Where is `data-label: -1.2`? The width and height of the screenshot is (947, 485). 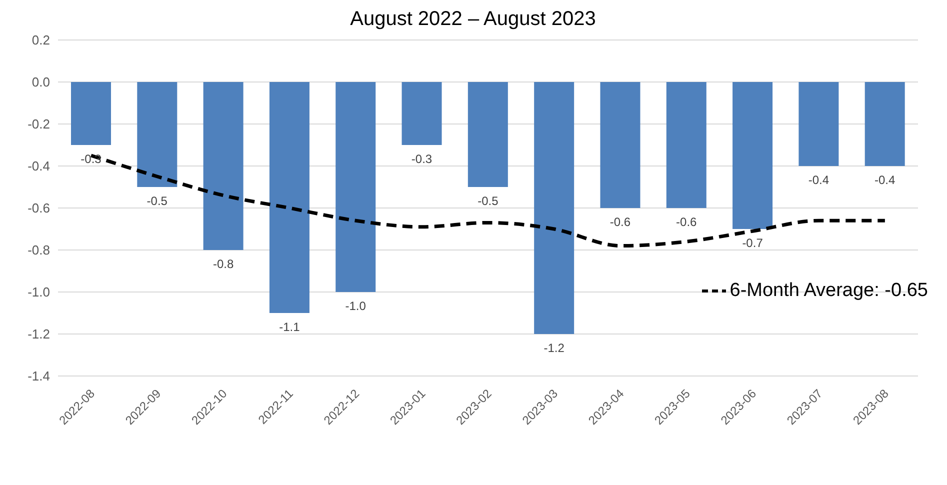
data-label: -1.2 is located at coordinates (554, 348).